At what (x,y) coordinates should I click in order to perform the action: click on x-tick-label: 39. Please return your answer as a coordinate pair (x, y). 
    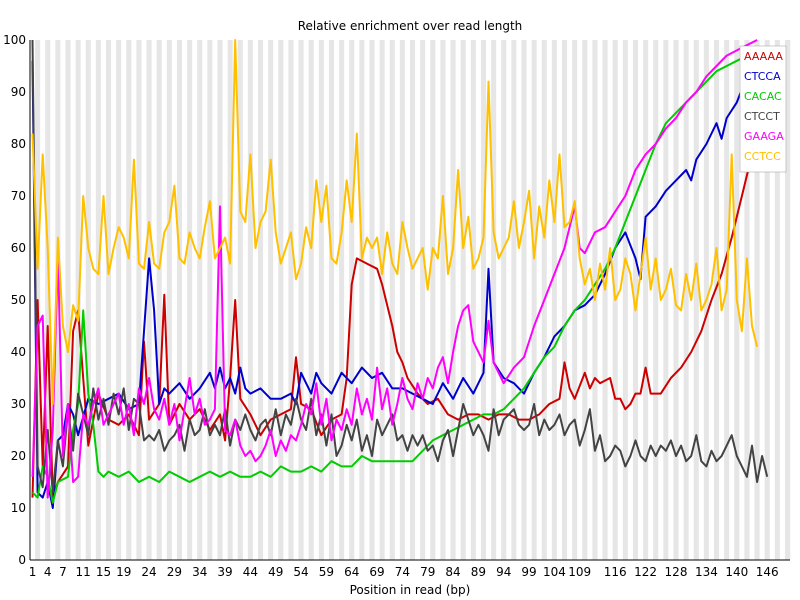
    Looking at the image, I should click on (224, 572).